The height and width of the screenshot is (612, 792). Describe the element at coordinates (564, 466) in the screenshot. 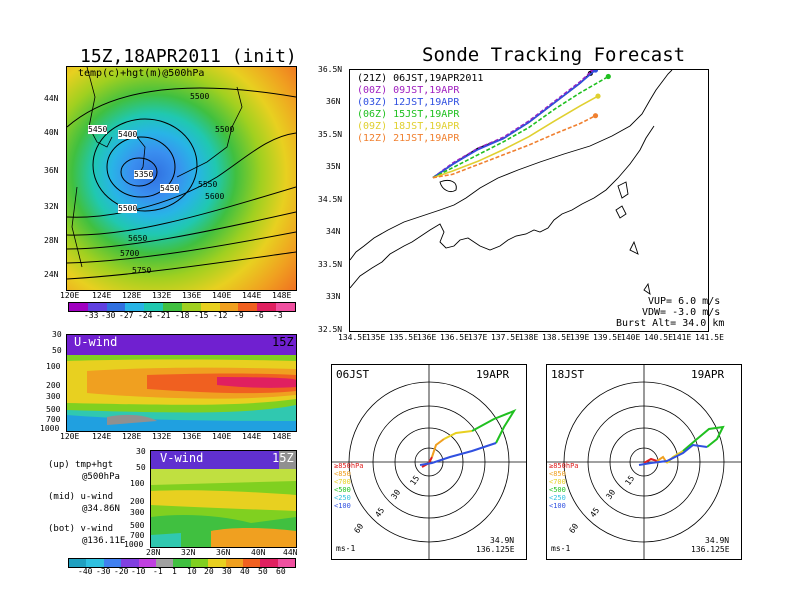

I see `legend-850: ≥850hPa` at that location.